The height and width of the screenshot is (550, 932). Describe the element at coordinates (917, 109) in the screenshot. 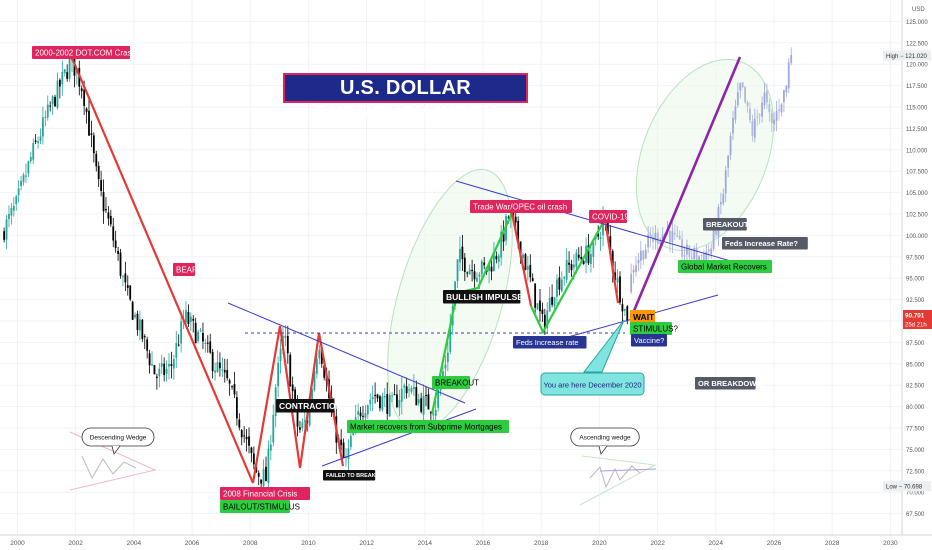

I see `y-tick-label: 115.000` at that location.